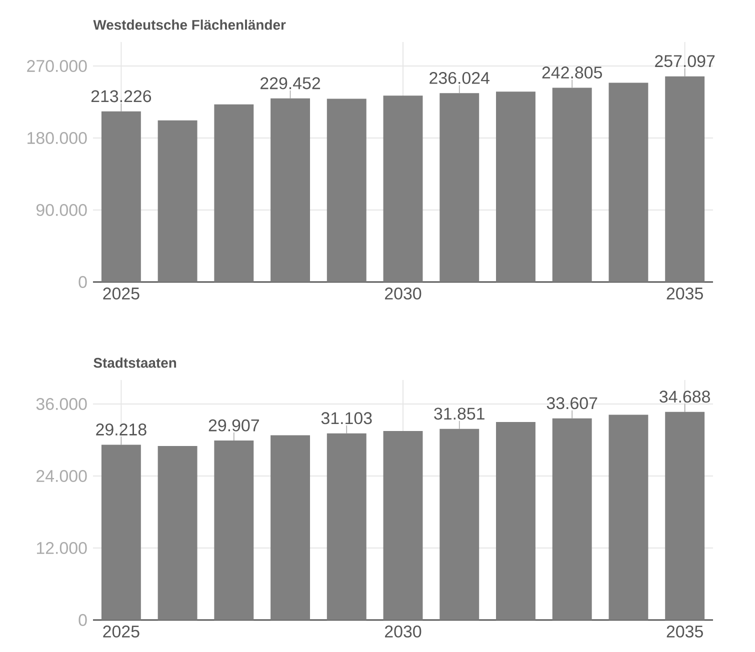 Image resolution: width=755 pixels, height=652 pixels. I want to click on y-tick-label: 90.000, so click(61, 210).